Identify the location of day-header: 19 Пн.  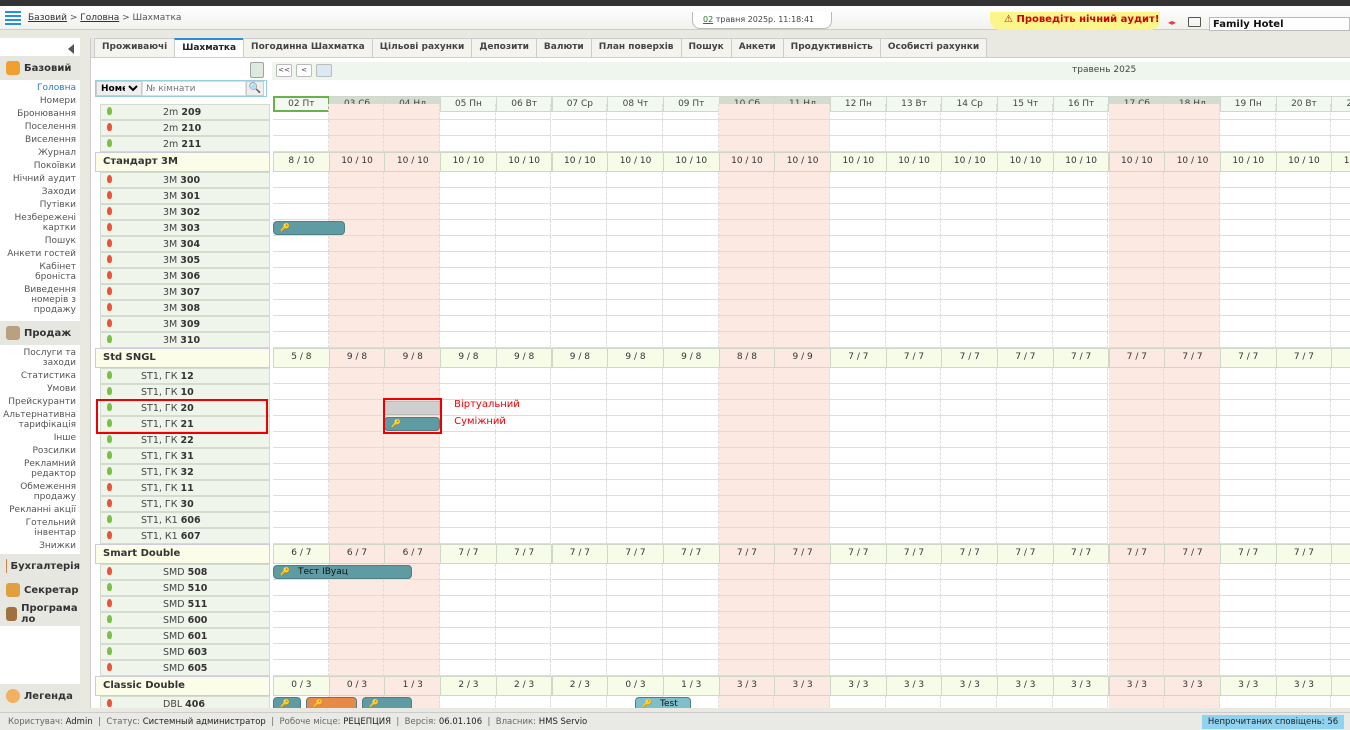
(1248, 104).